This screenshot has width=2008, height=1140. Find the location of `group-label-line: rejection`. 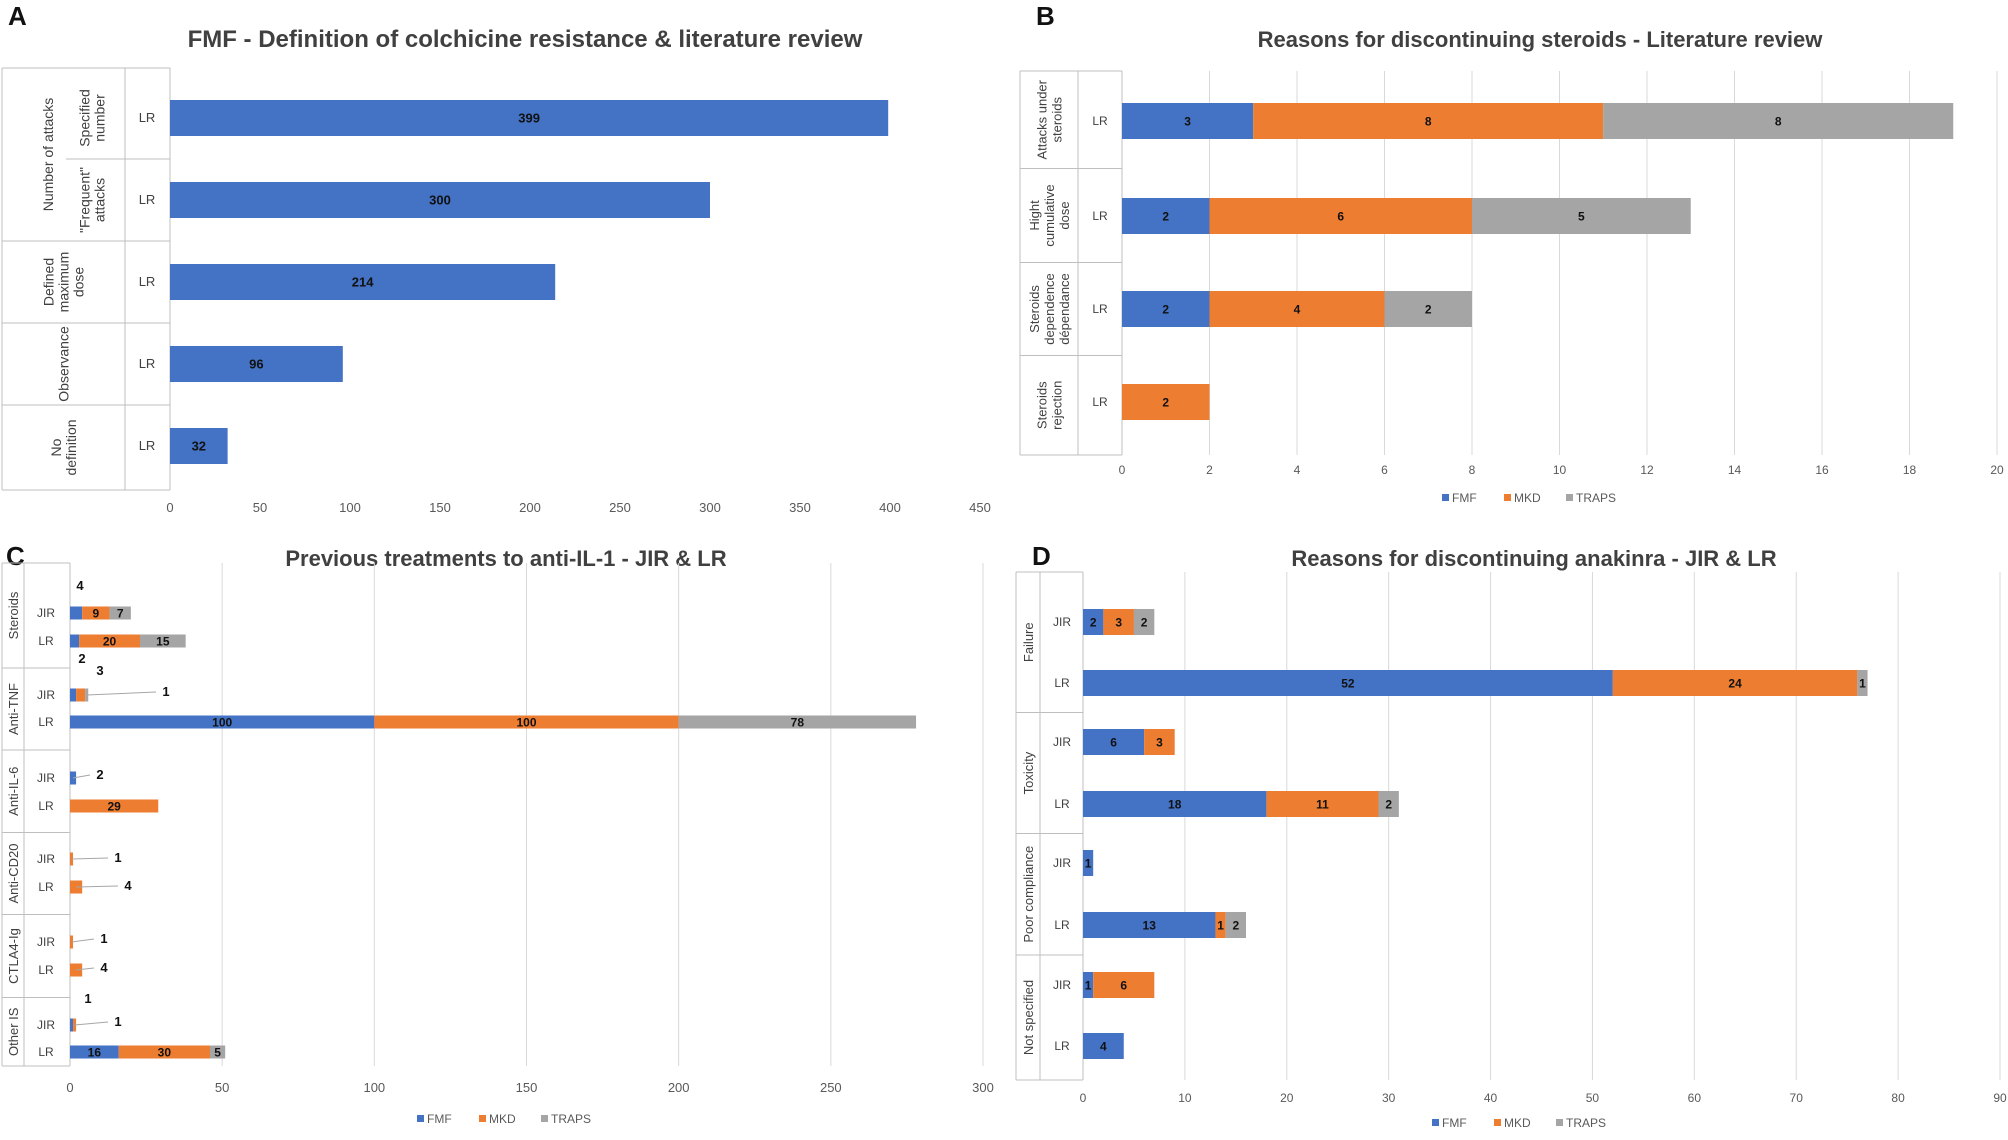

group-label-line: rejection is located at coordinates (1057, 405).